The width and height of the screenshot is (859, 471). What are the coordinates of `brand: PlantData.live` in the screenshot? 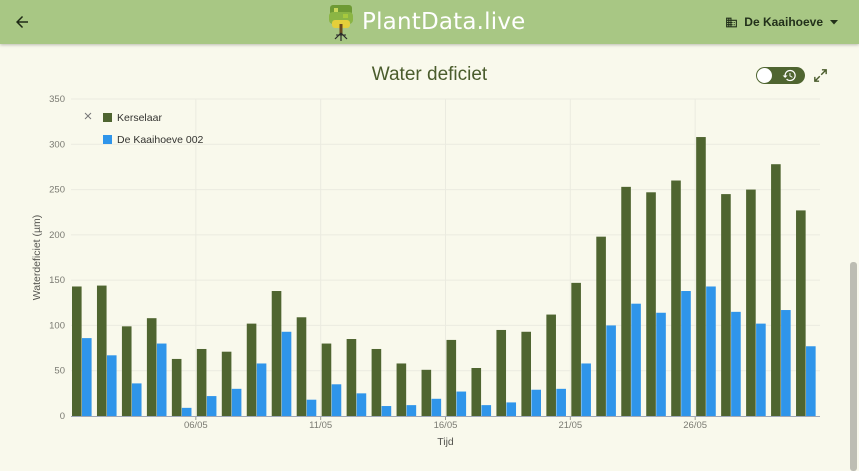 It's located at (427, 22).